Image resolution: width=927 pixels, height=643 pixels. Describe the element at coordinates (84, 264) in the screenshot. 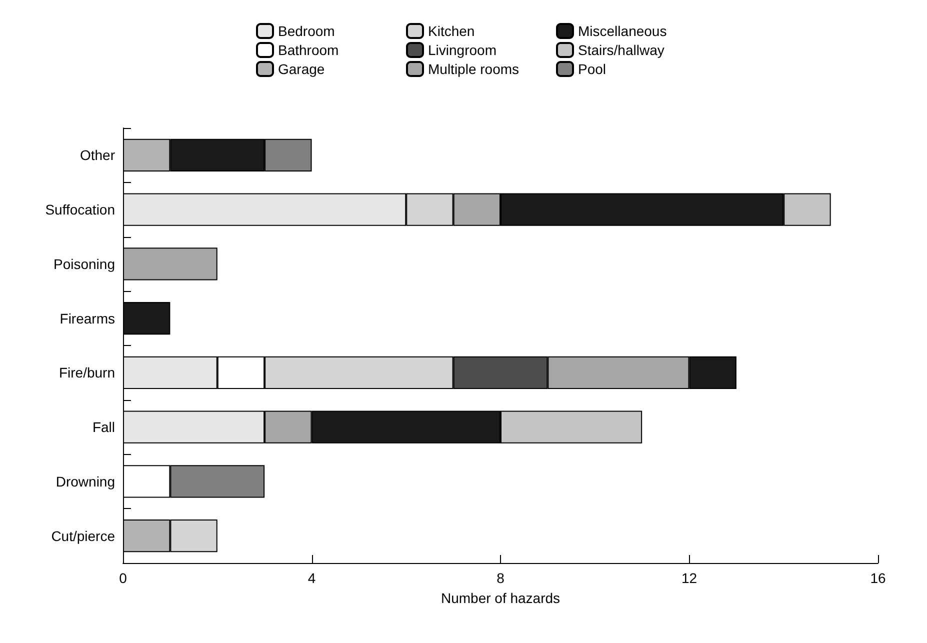

I see `y-tick-label: Poisoning` at that location.